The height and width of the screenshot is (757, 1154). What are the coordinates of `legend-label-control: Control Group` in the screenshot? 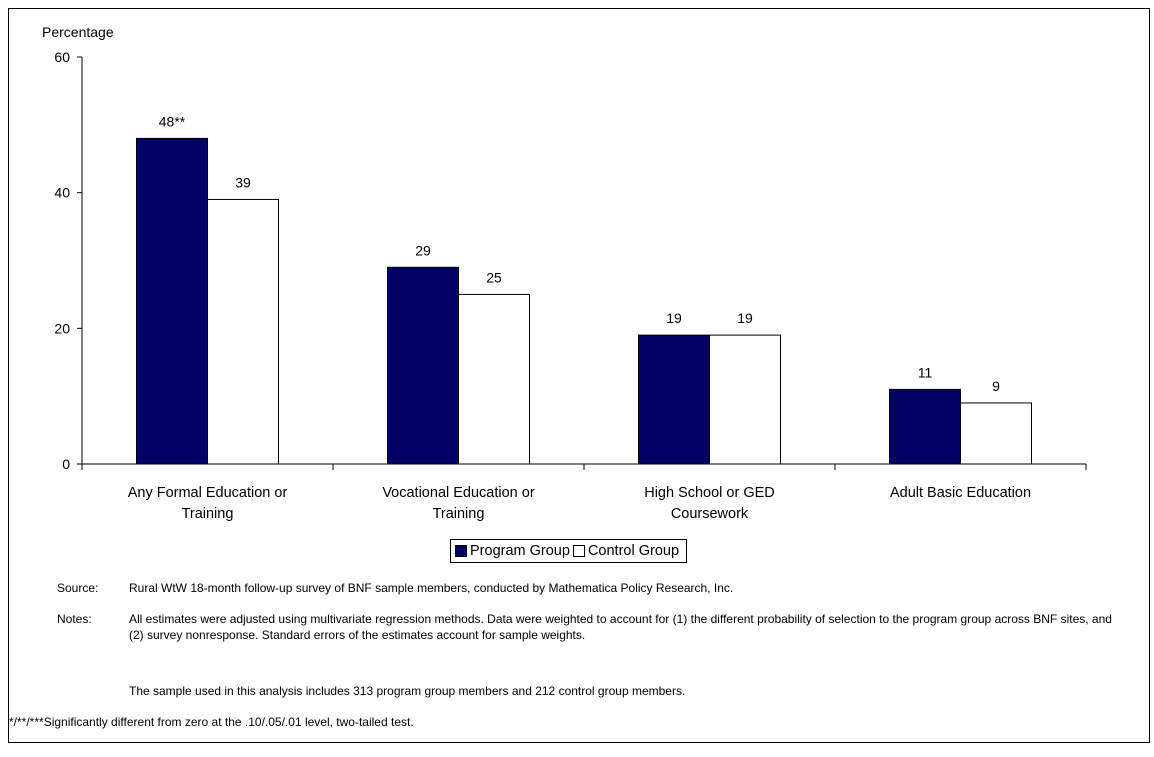 It's located at (633, 551).